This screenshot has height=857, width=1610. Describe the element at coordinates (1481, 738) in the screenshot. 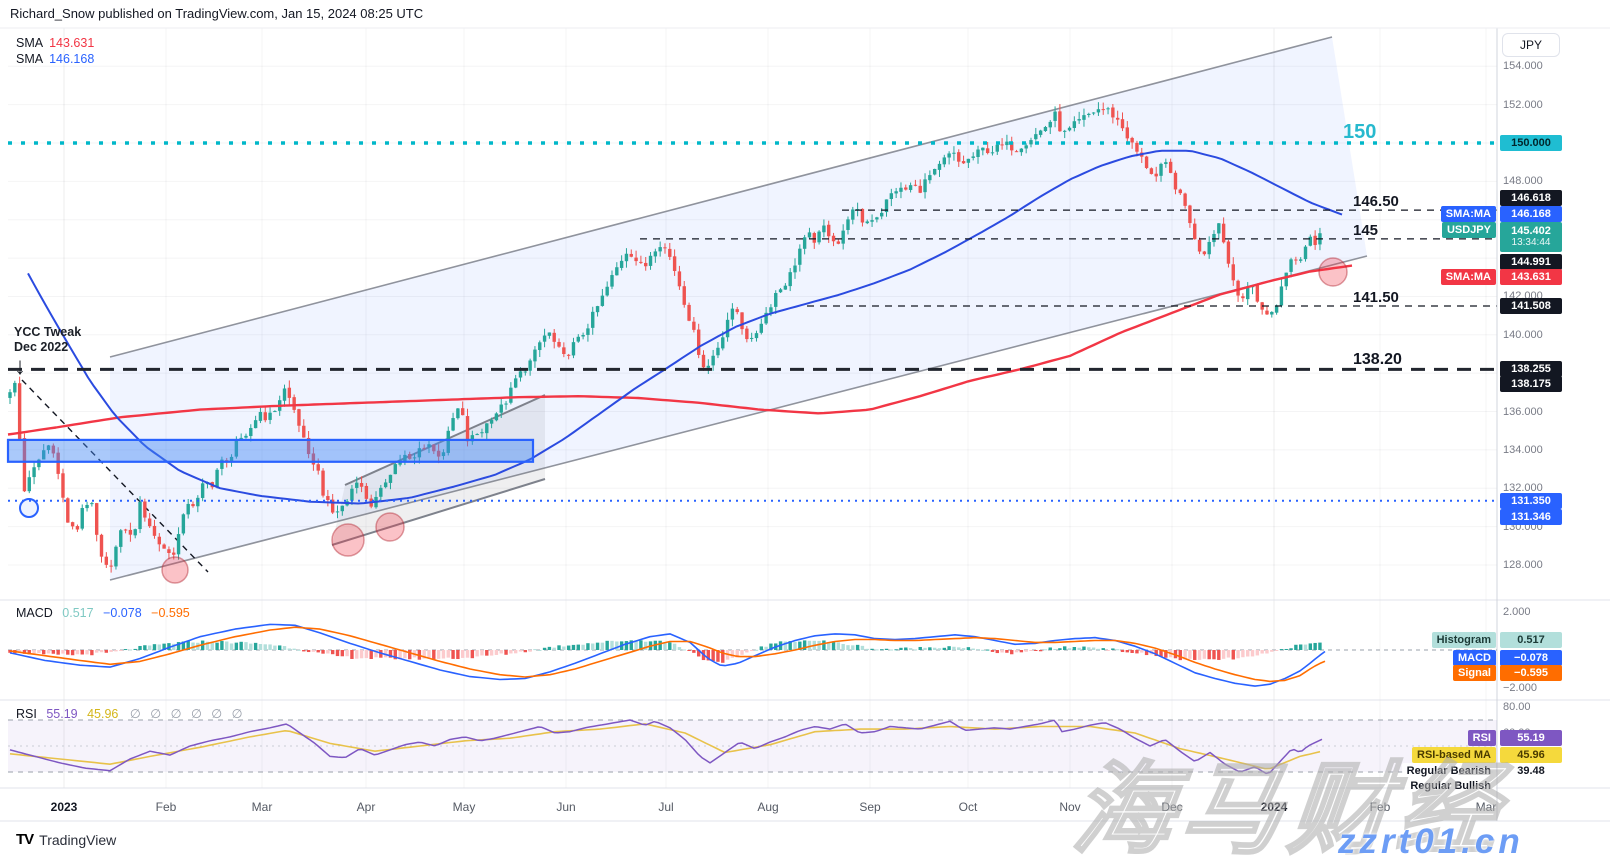

I see `rsi-name-tag: RSI` at that location.